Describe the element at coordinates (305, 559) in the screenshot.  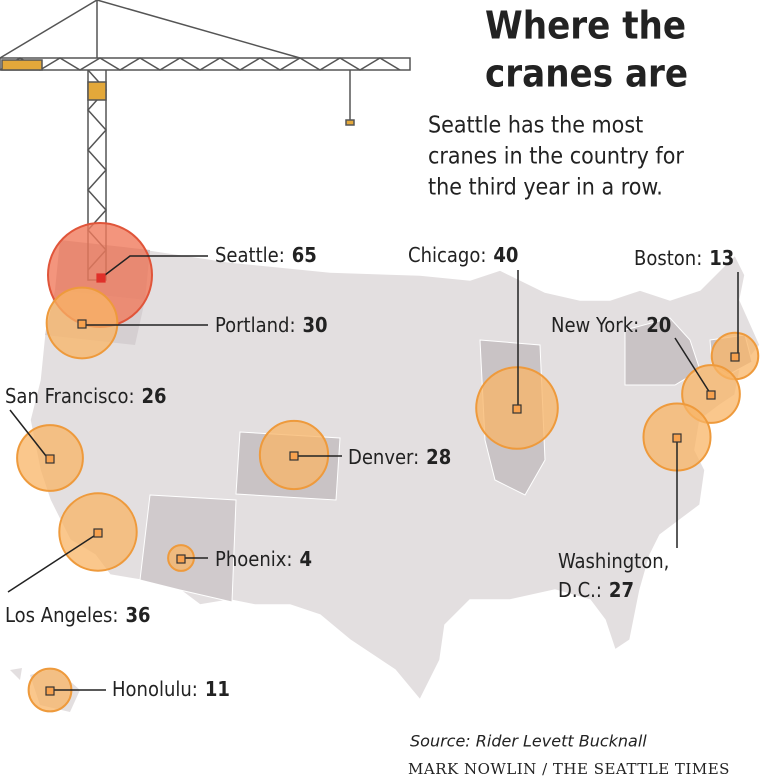
I see `city-value: 4` at that location.